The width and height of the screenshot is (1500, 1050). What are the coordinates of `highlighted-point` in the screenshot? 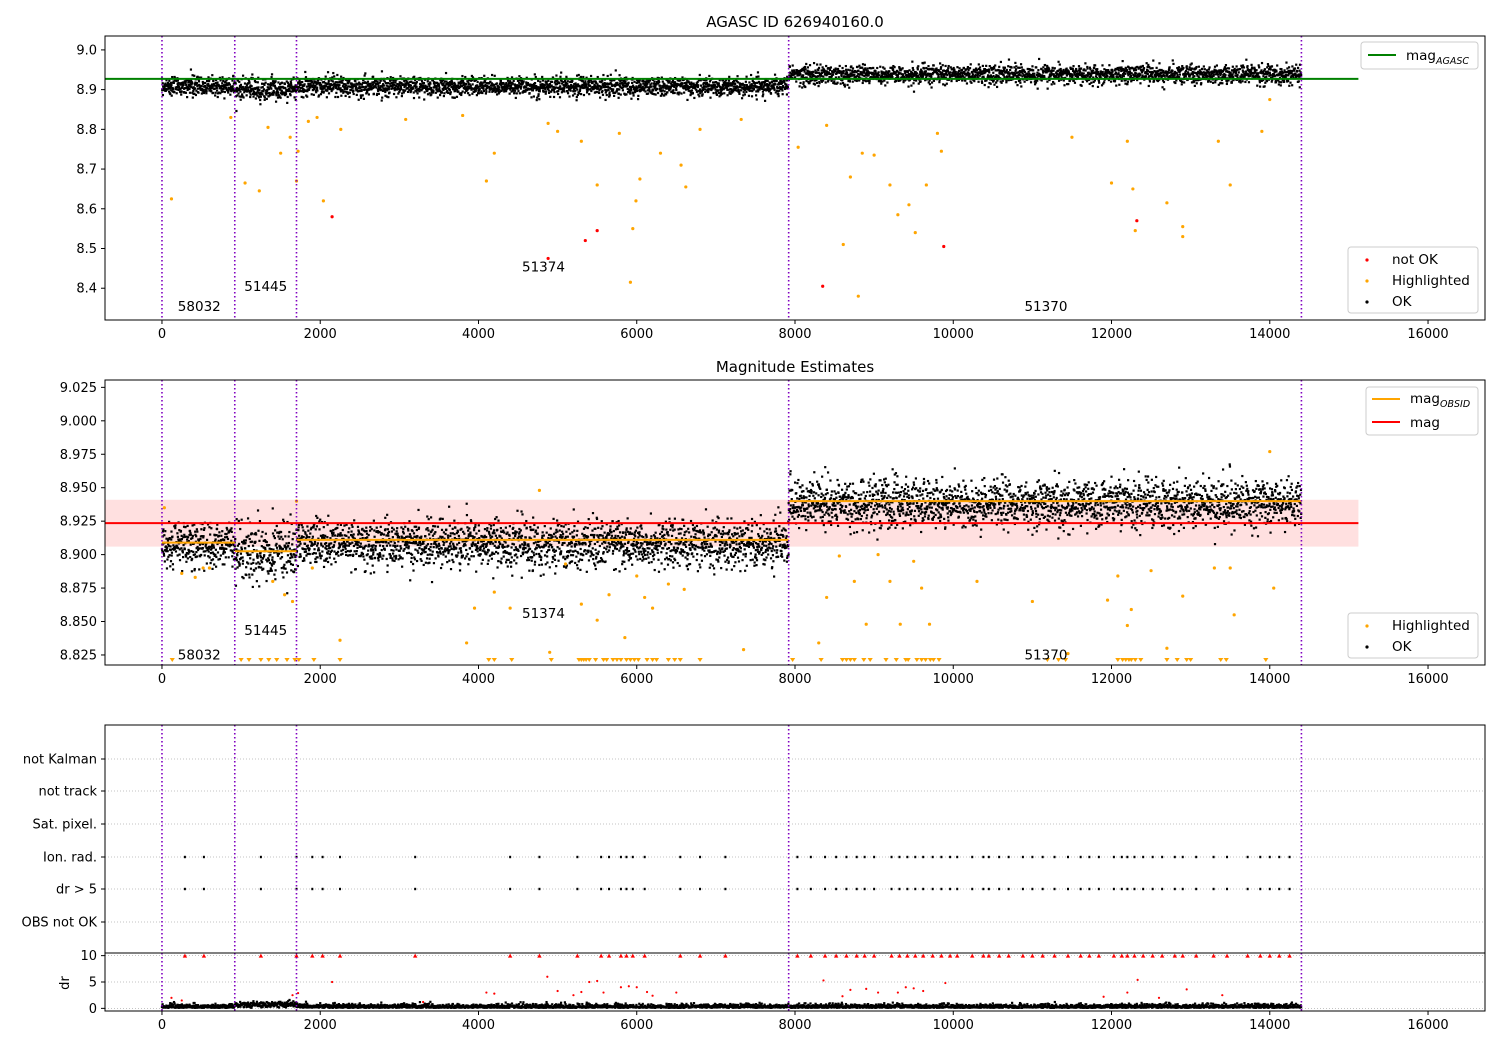 It's located at (1135, 231).